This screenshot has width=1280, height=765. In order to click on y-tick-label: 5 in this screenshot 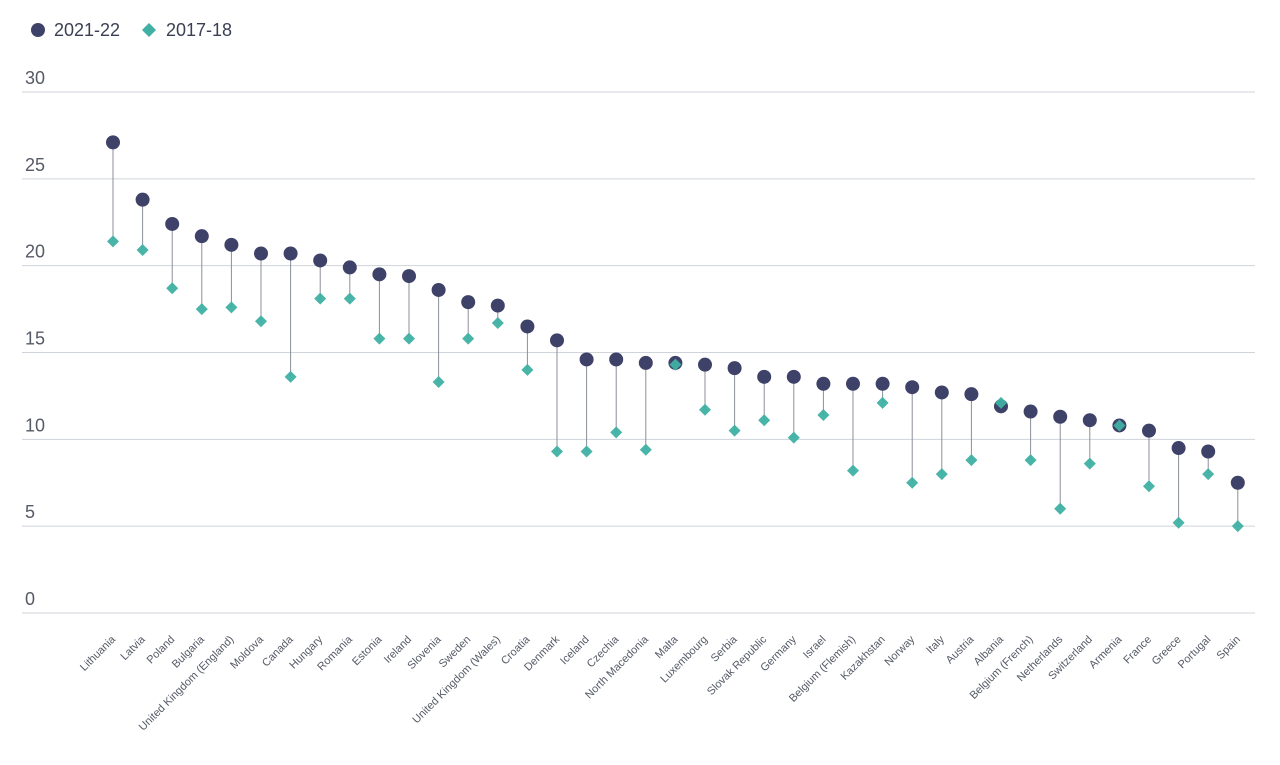, I will do `click(30, 512)`.